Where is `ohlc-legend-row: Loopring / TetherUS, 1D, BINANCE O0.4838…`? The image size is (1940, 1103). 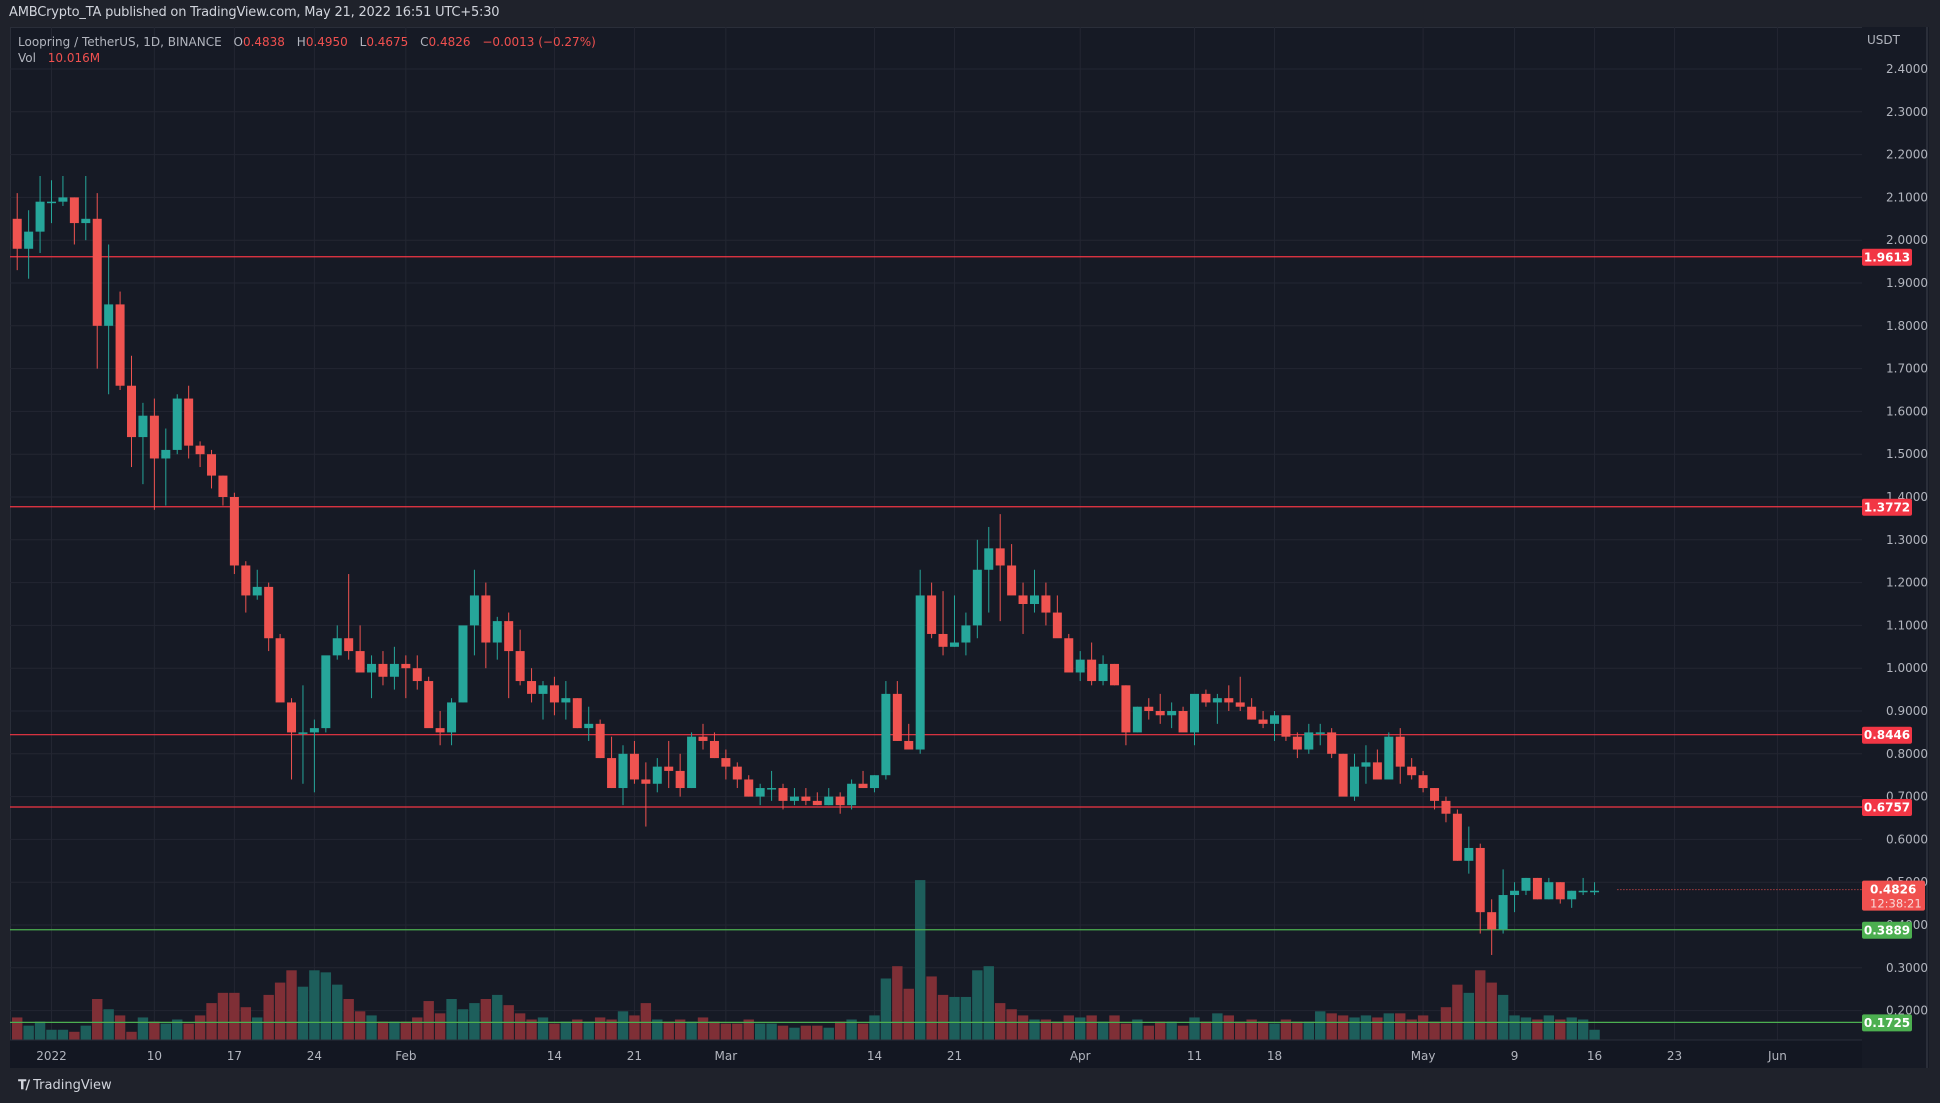
ohlc-legend-row: Loopring / TetherUS, 1D, BINANCE O0.4838… is located at coordinates (307, 42).